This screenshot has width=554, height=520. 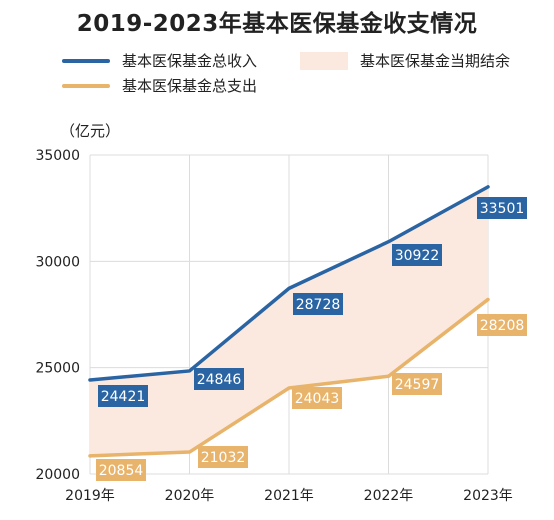 I want to click on legend-item-surplus: 基本医保基金当期结余, so click(x=405, y=60).